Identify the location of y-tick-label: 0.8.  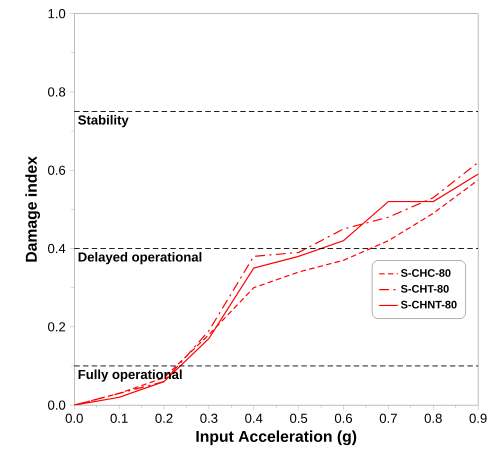
(57, 92).